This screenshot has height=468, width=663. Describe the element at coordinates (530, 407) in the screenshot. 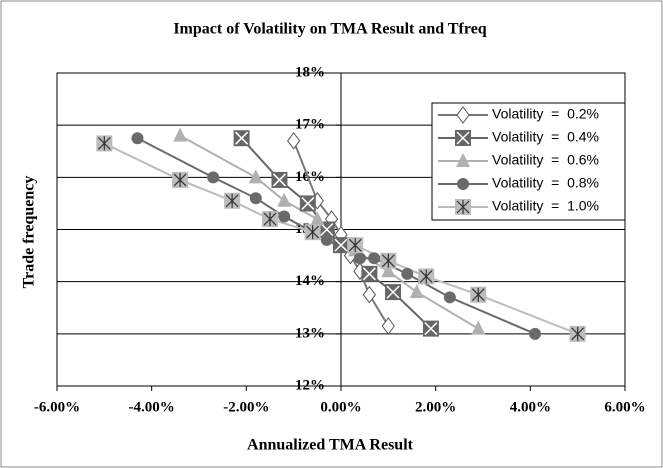

I see `x-tick-label: 4.00%` at that location.